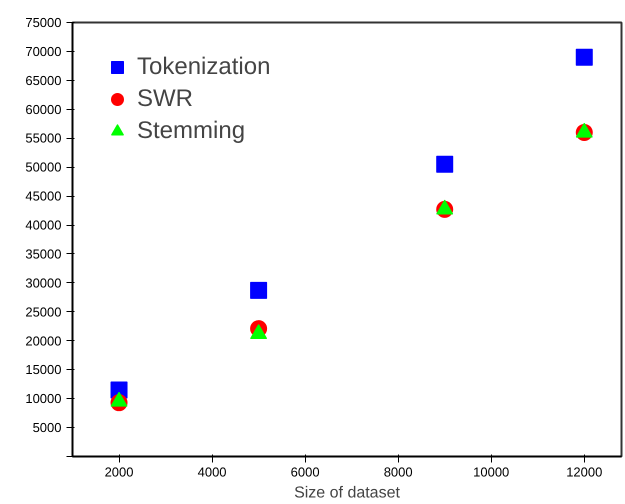 The height and width of the screenshot is (504, 625). I want to click on x-tick-label: 4000, so click(212, 472).